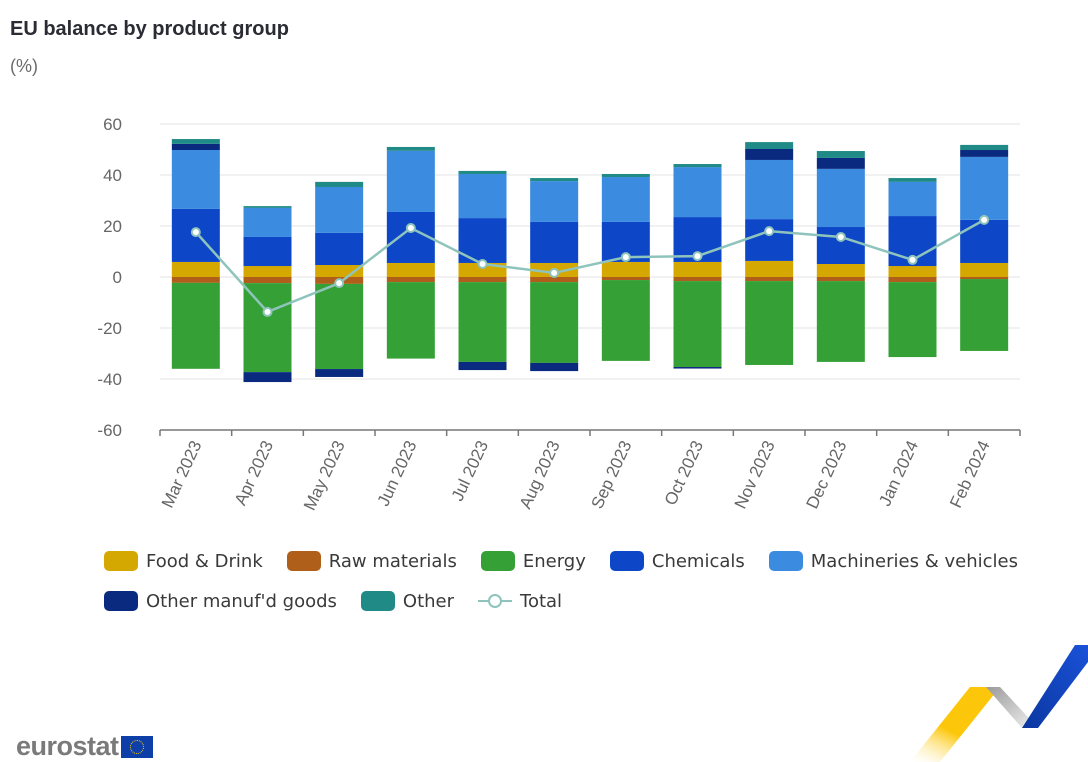 Image resolution: width=1088 pixels, height=762 pixels. What do you see at coordinates (392, 561) in the screenshot?
I see `legend-label: Raw materials` at bounding box center [392, 561].